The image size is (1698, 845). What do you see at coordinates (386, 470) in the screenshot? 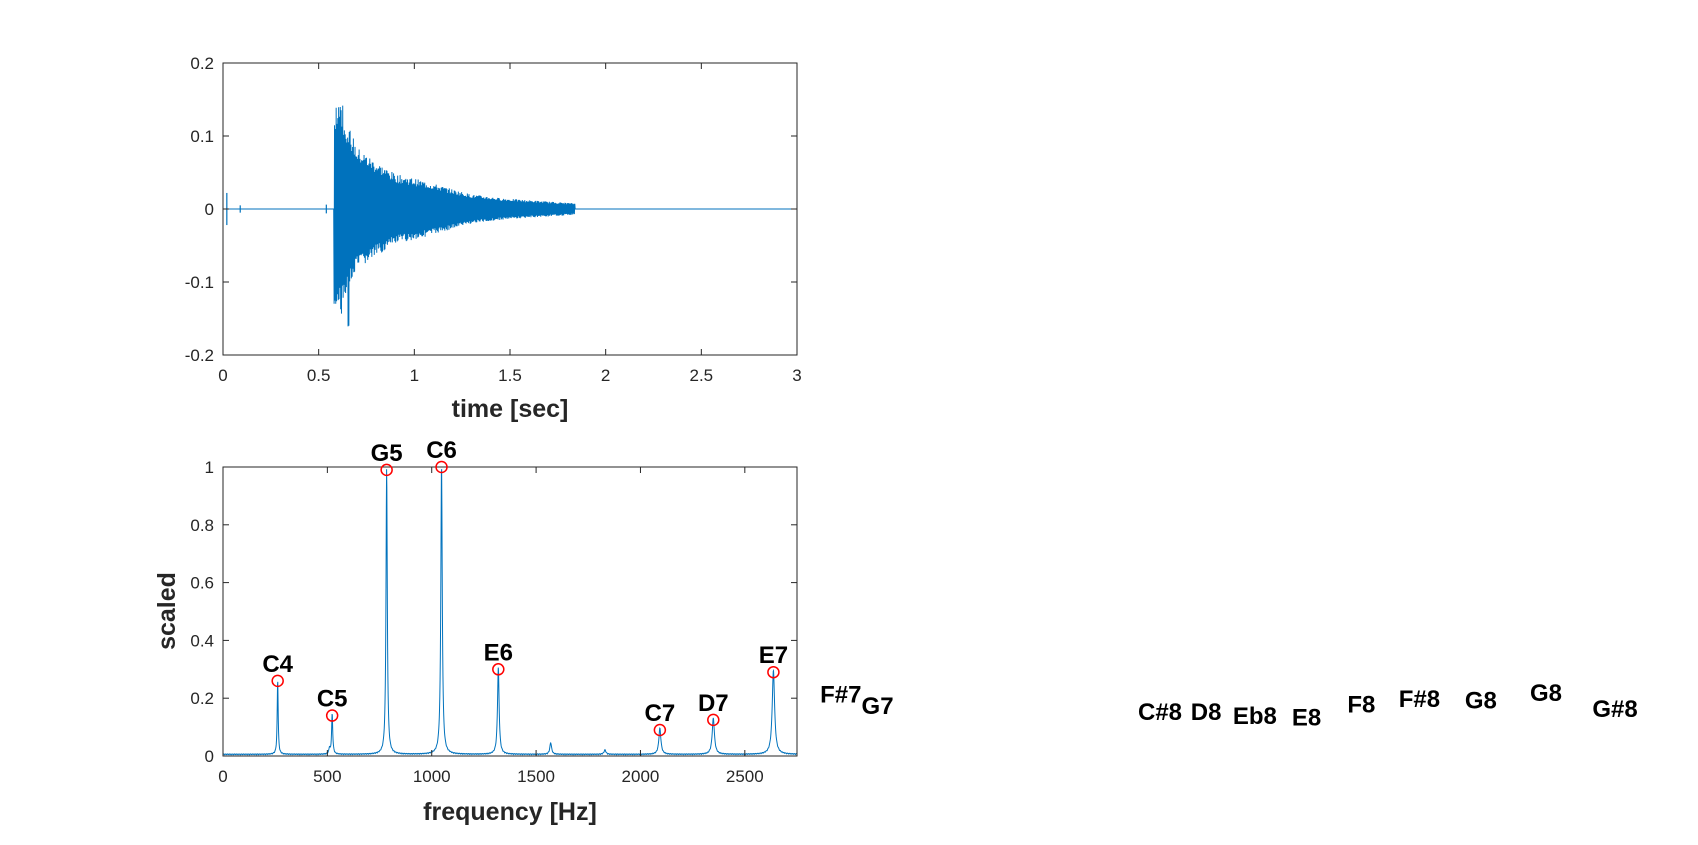
I see `peak-marker-g5` at bounding box center [386, 470].